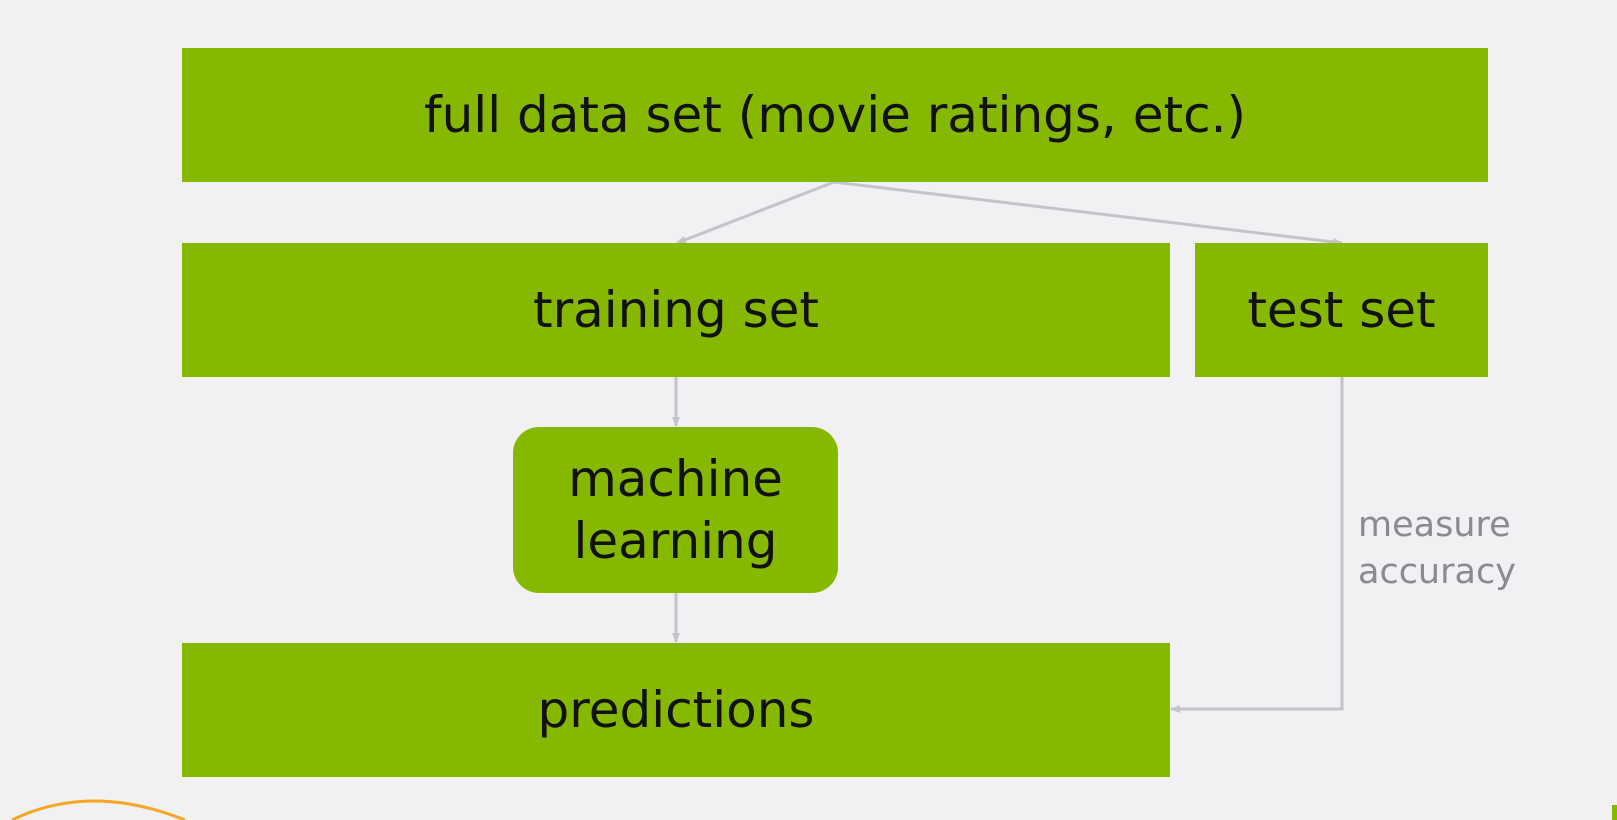 This screenshot has height=820, width=1617. I want to click on training-set-box: training set, so click(676, 310).